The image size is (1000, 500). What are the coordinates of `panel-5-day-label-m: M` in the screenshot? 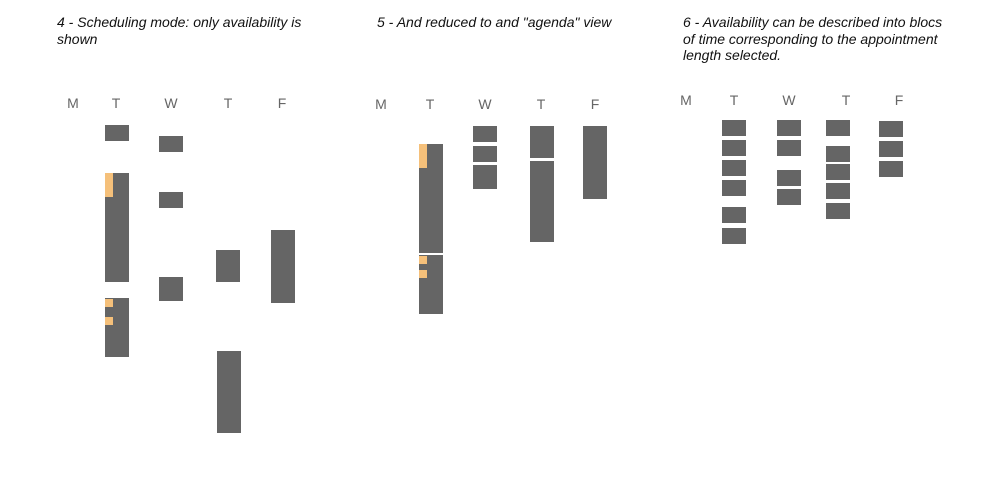 It's located at (381, 104).